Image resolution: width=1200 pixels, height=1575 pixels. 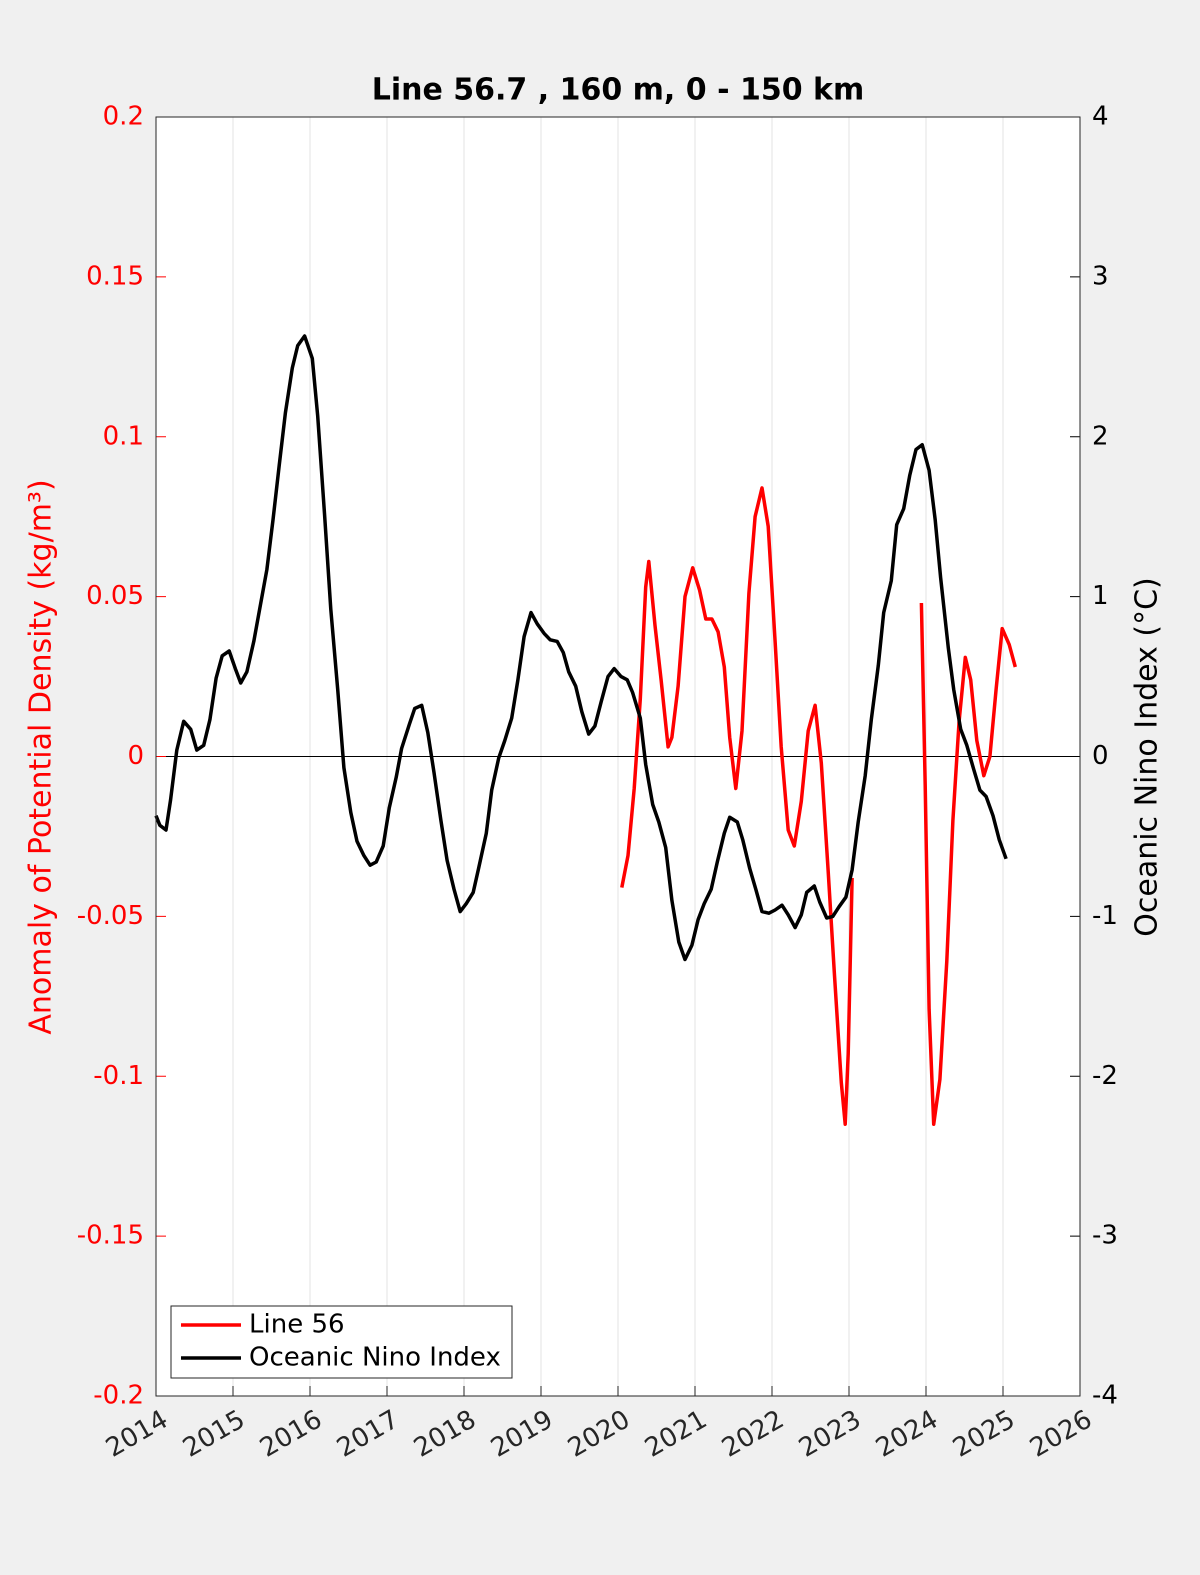 What do you see at coordinates (984, 1434) in the screenshot?
I see `x-tick-label: 2025` at bounding box center [984, 1434].